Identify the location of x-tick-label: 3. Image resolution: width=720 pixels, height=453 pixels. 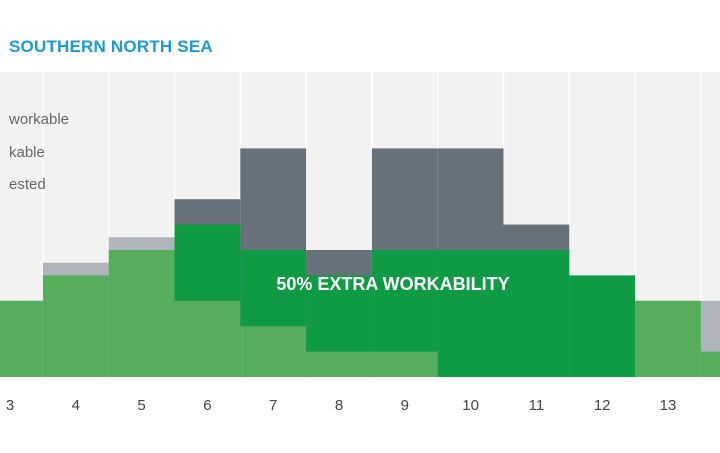
(10, 405).